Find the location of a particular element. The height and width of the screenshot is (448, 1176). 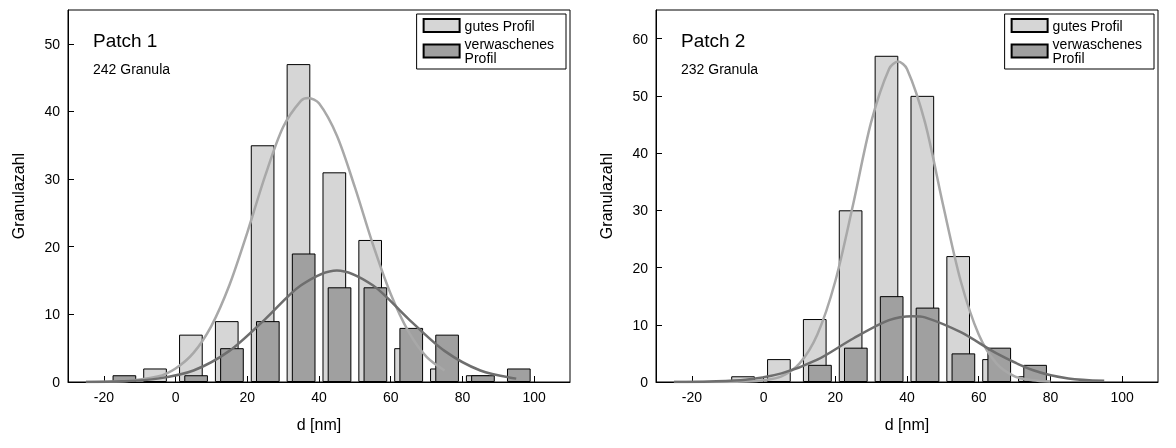

text: Patch 2 is located at coordinates (713, 40).